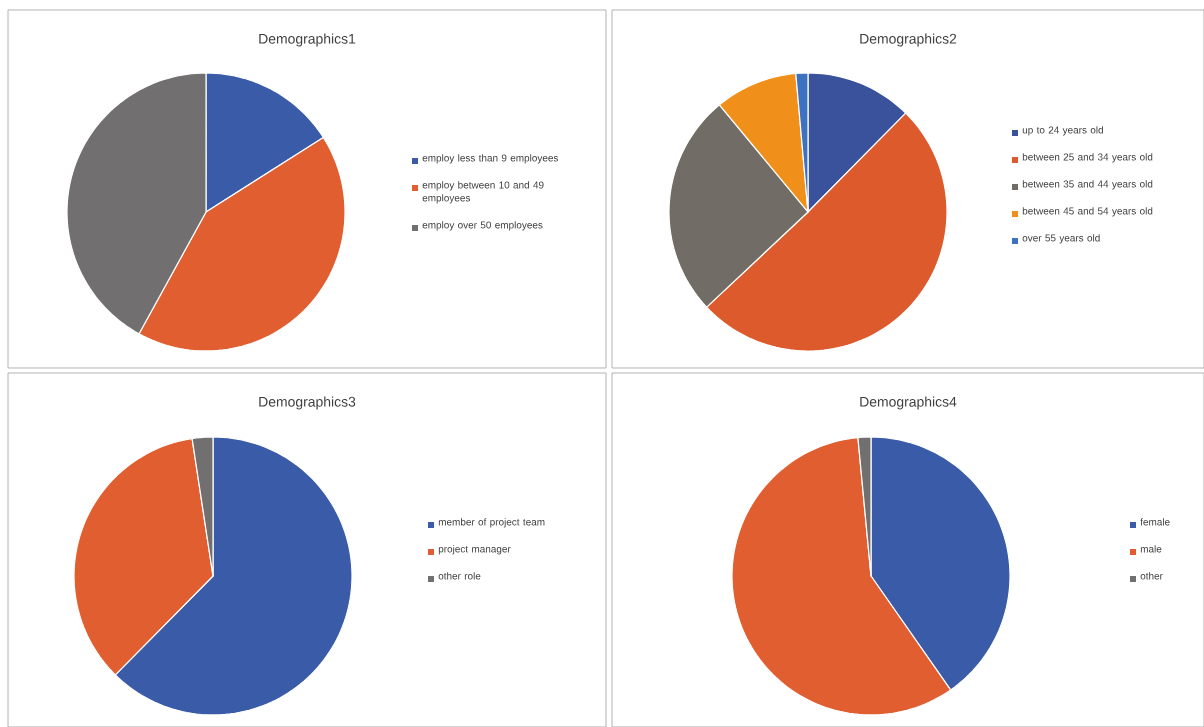 Image resolution: width=1204 pixels, height=727 pixels. I want to click on legend-label: employ over 50 employees, so click(482, 226).